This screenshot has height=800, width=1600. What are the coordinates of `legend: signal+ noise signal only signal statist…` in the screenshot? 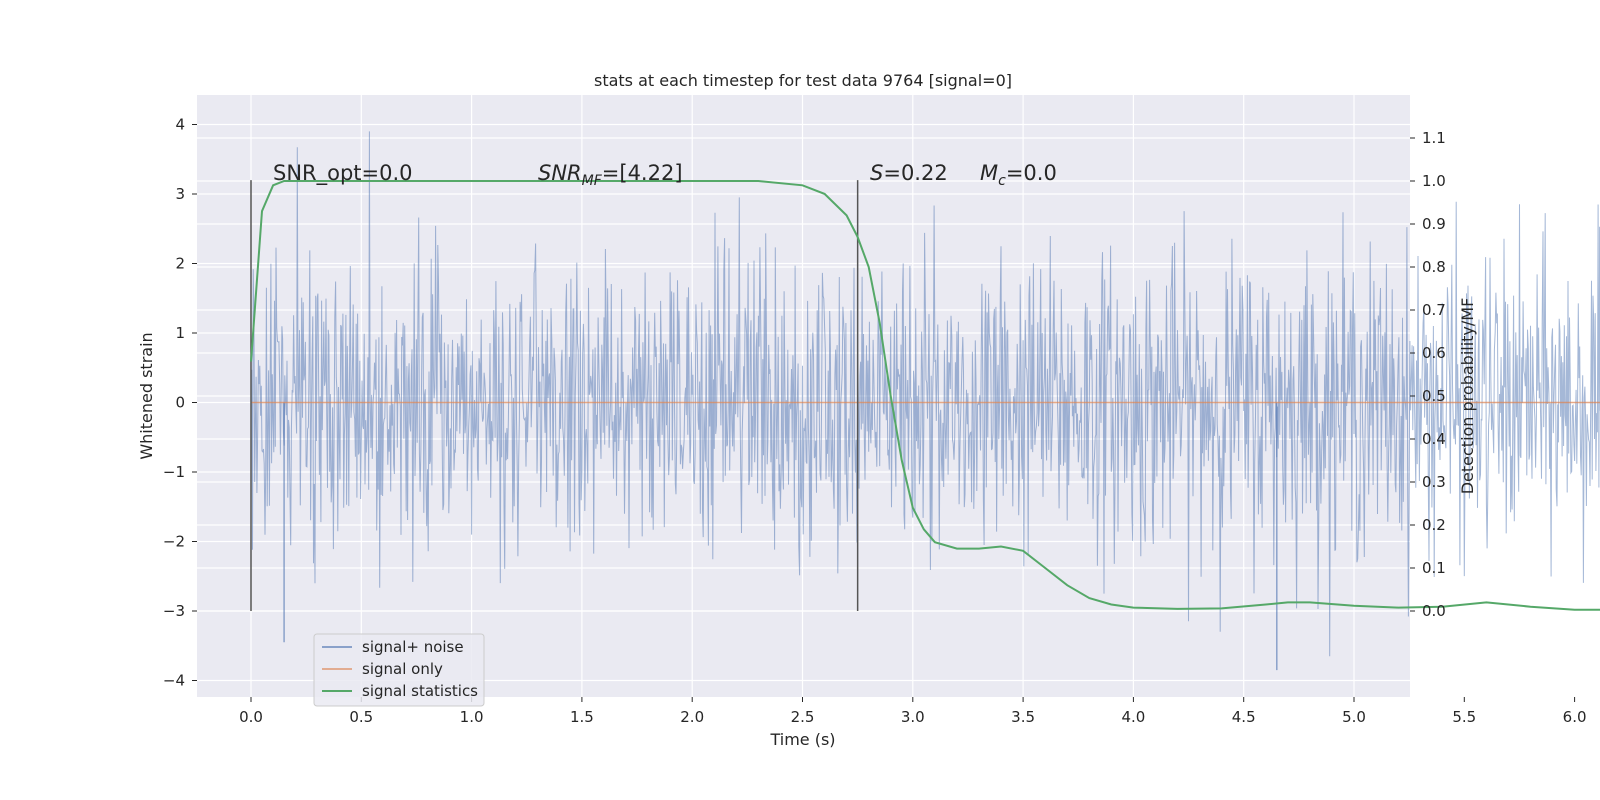 It's located at (399, 670).